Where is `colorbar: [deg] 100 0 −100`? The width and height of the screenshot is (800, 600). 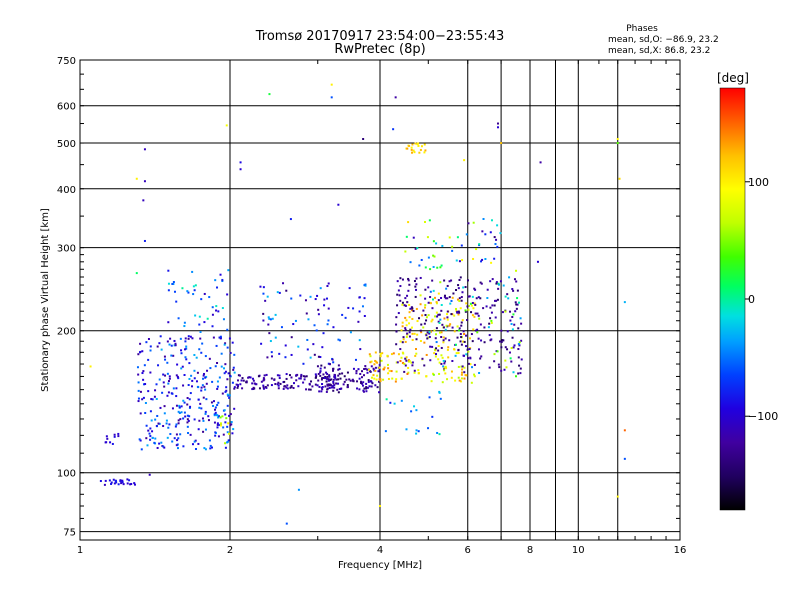
colorbar: [deg] 100 0 −100 is located at coordinates (747, 291).